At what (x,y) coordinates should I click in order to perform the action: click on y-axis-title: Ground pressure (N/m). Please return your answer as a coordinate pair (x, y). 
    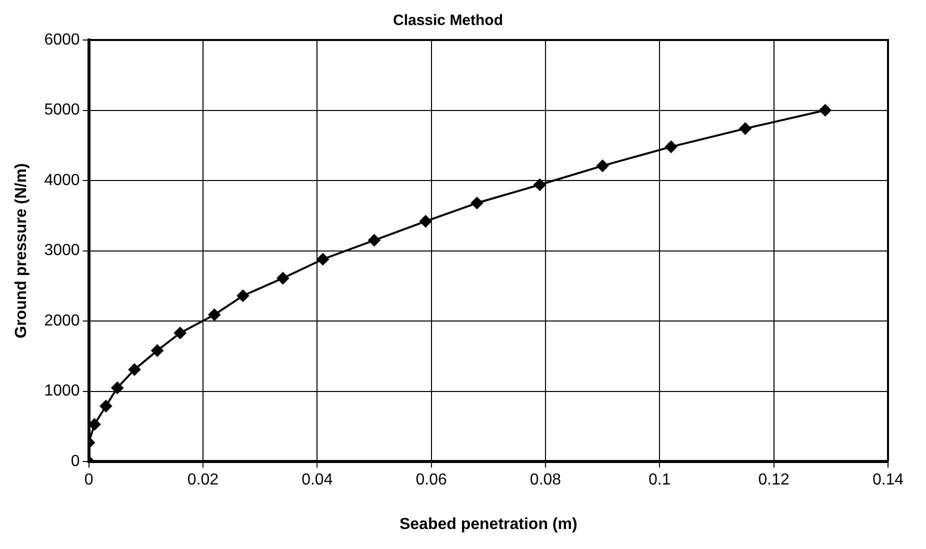
    Looking at the image, I should click on (21, 250).